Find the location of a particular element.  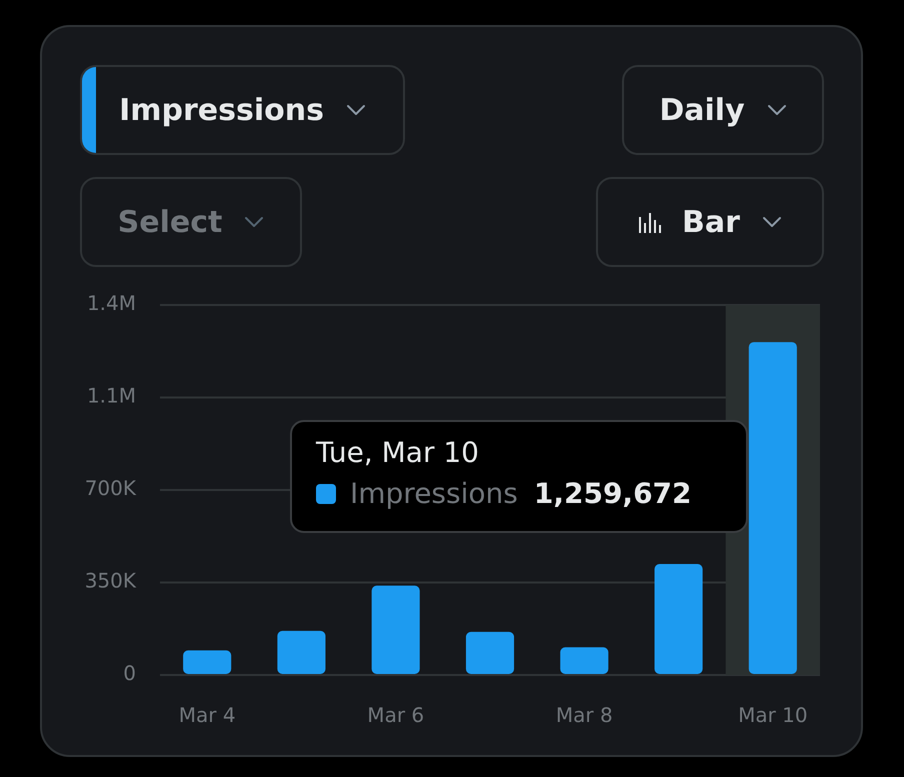

annotation: Tue, Mar 10 is located at coordinates (398, 452).